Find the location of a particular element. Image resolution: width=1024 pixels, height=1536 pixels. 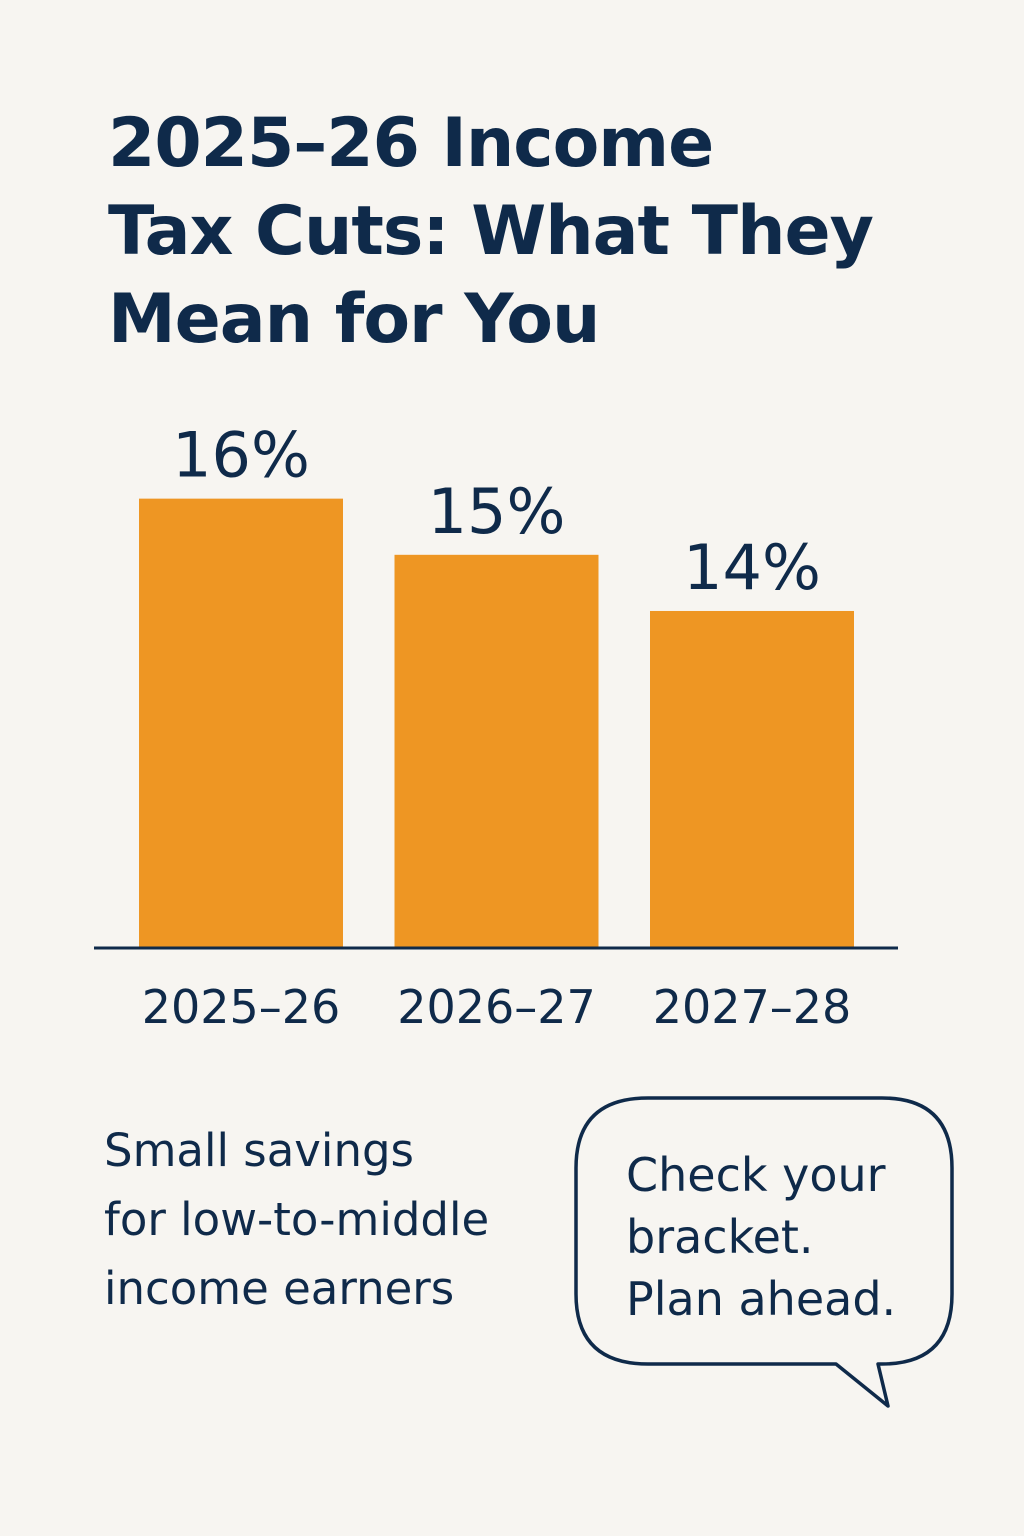

bar-2025–26 is located at coordinates (241, 723).